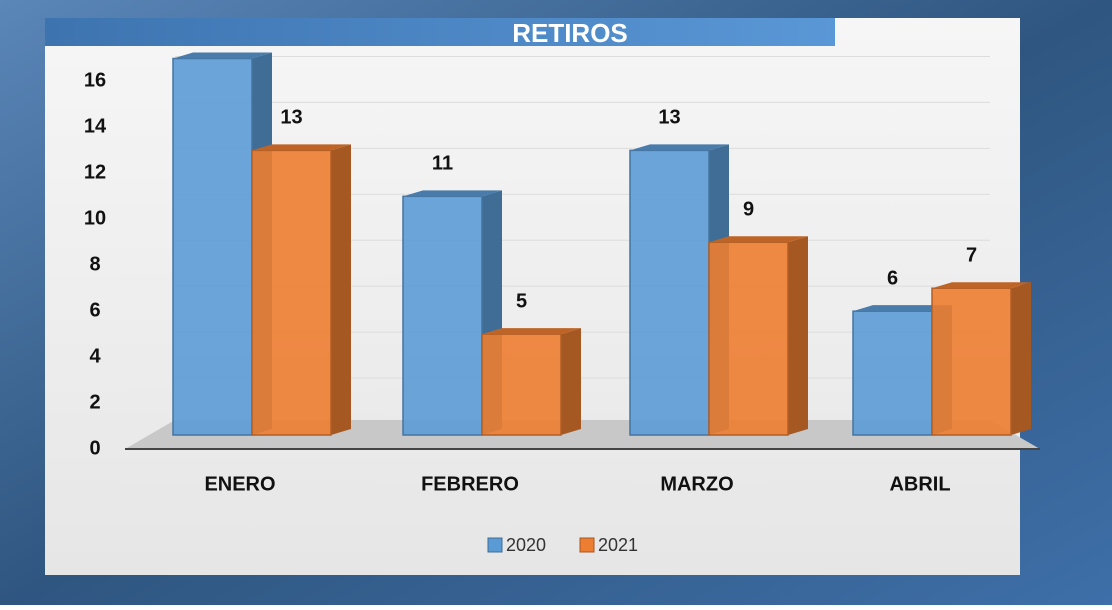 This screenshot has width=1112, height=610. What do you see at coordinates (94, 265) in the screenshot?
I see `y-tick-label: 8` at bounding box center [94, 265].